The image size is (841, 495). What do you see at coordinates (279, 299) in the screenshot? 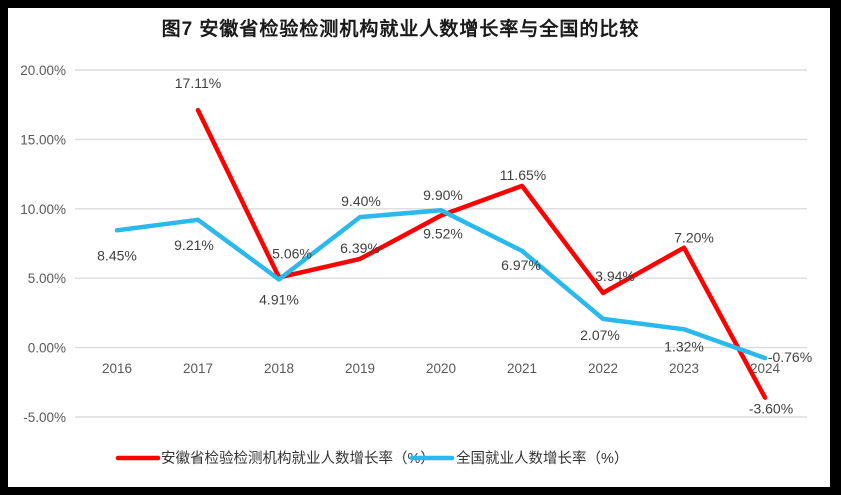
I see `data-label: 4.91%` at bounding box center [279, 299].